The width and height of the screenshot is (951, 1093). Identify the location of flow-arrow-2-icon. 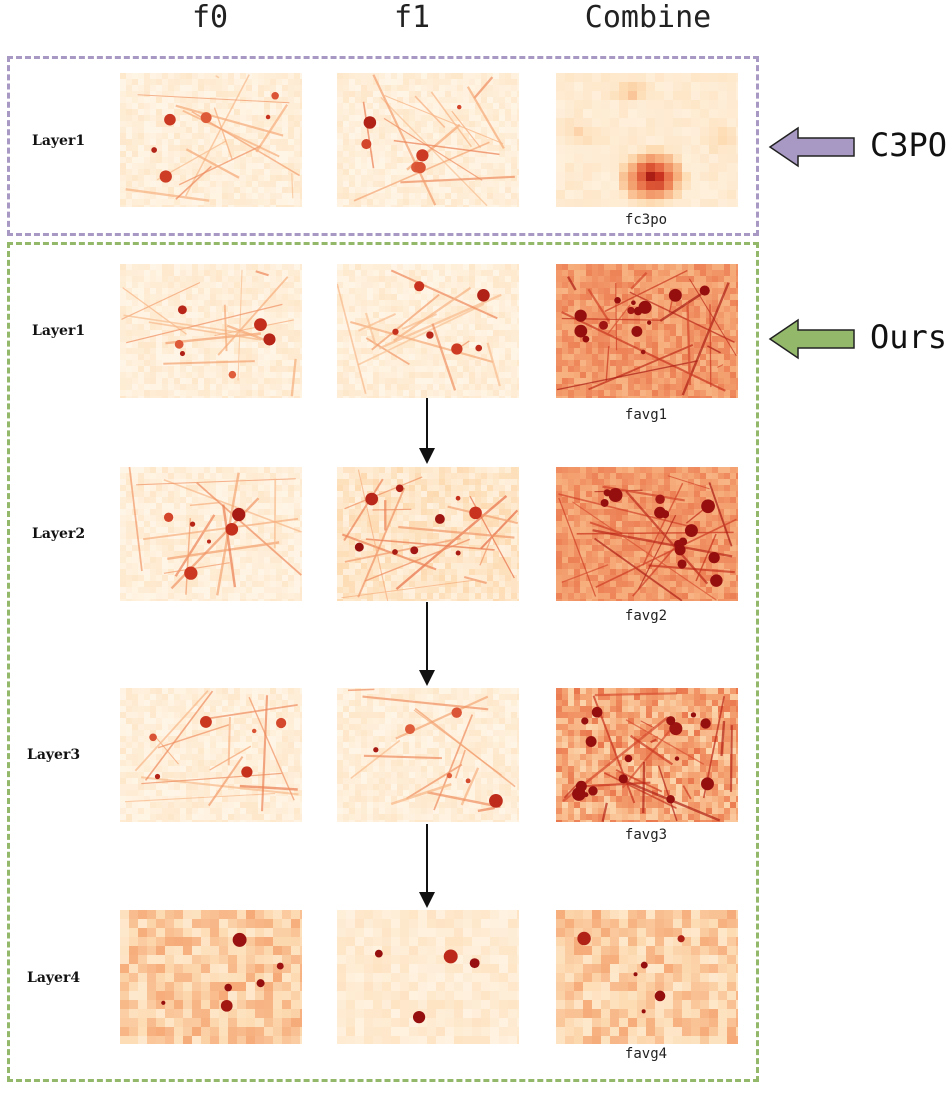
(427, 644).